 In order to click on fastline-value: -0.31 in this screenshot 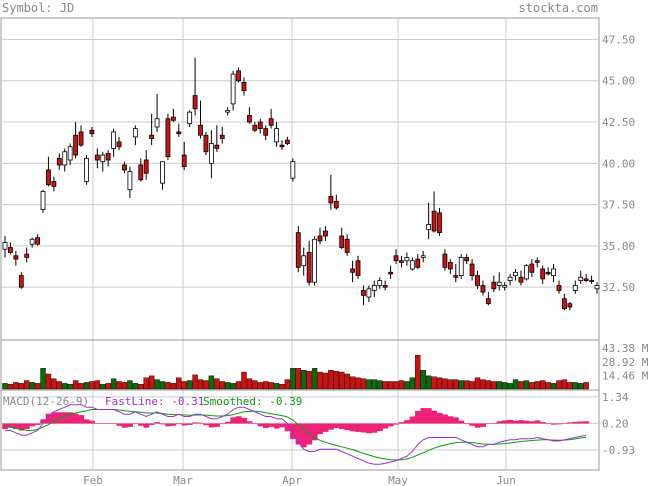, I will do `click(187, 401)`.